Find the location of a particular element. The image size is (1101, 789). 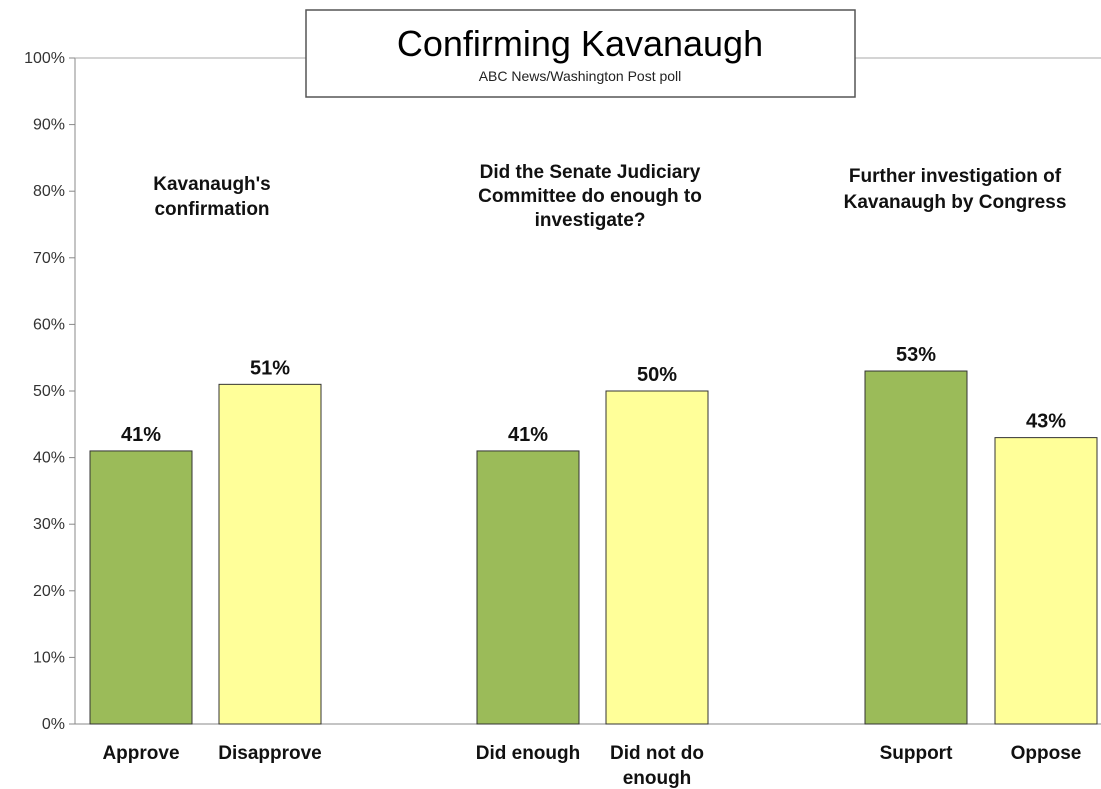

group-heading-line: Kavanaugh's is located at coordinates (212, 184).